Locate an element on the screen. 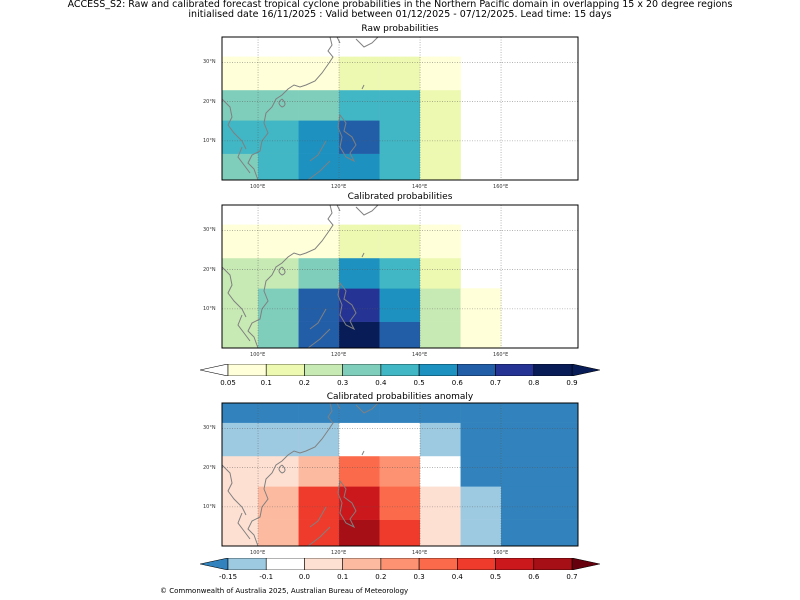 This screenshot has height=600, width=800. lat-tick-label: 30°N is located at coordinates (209, 62).